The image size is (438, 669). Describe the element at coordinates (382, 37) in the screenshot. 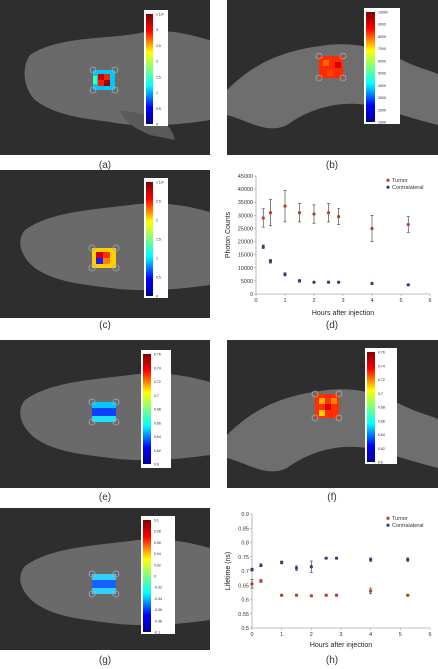

I see `colorbar-tick-label: 8000` at that location.